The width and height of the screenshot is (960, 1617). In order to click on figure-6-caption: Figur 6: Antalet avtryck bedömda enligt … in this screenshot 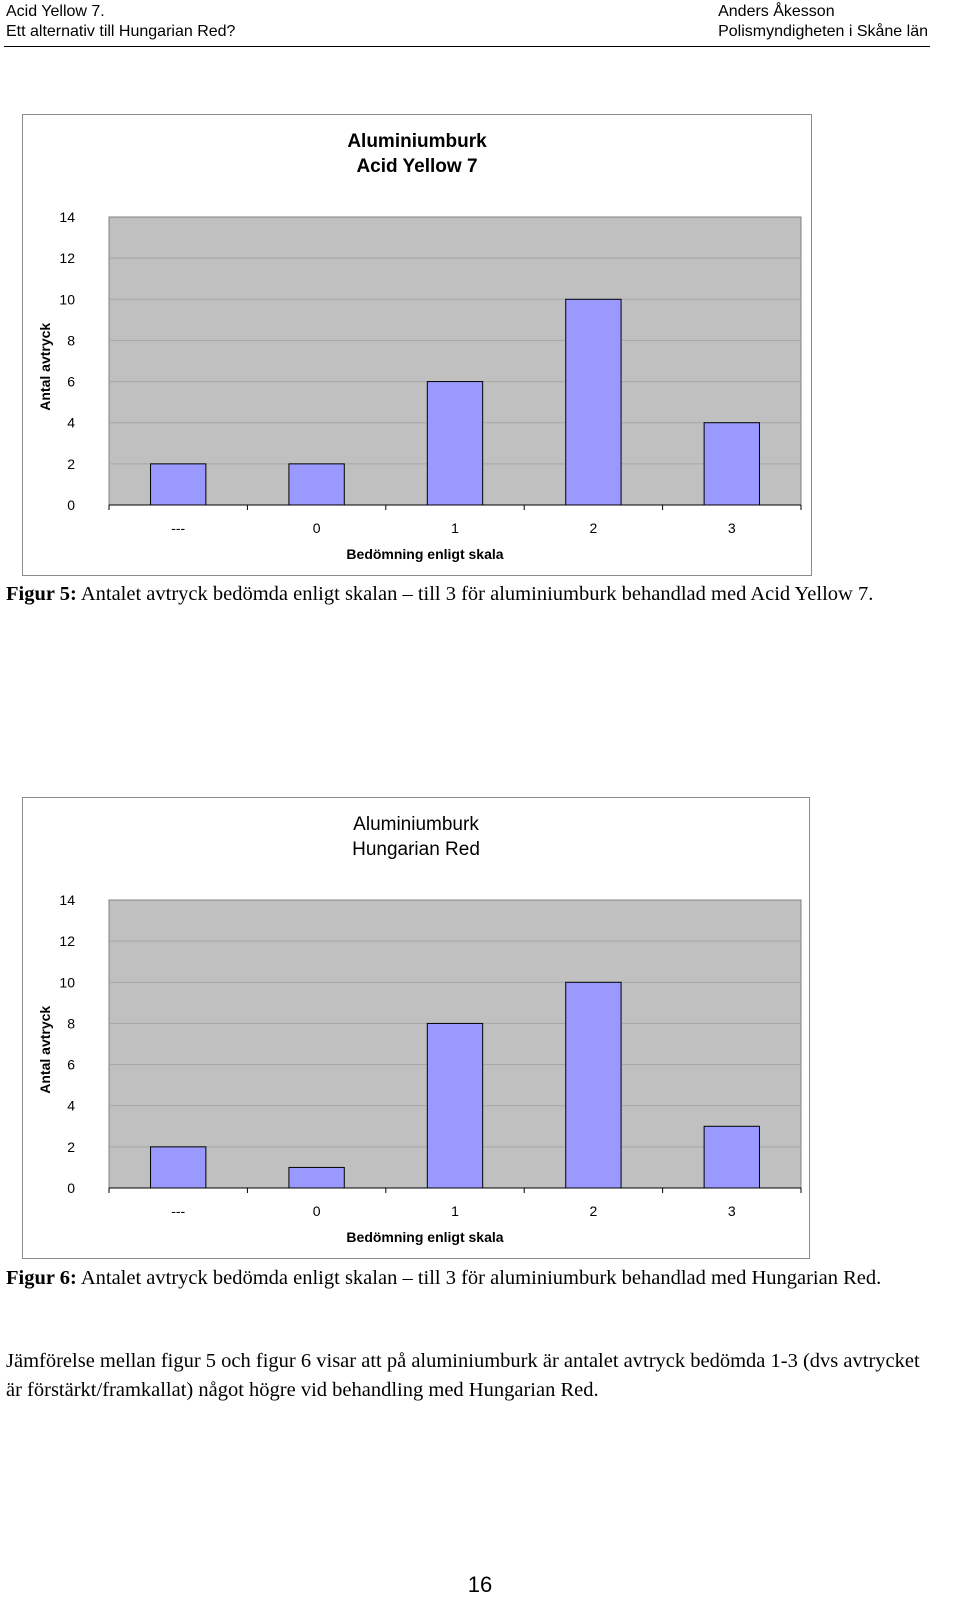, I will do `click(466, 1278)`.